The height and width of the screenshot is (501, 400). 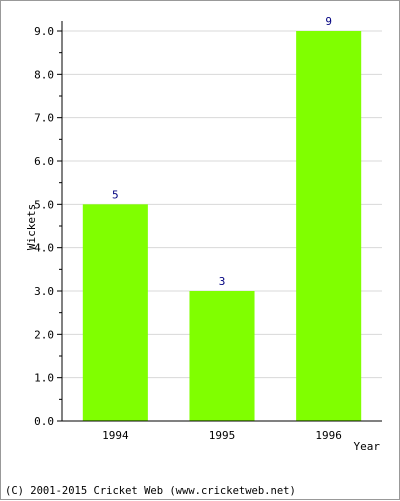 I want to click on y-tick-label: 0.0, so click(x=44, y=421).